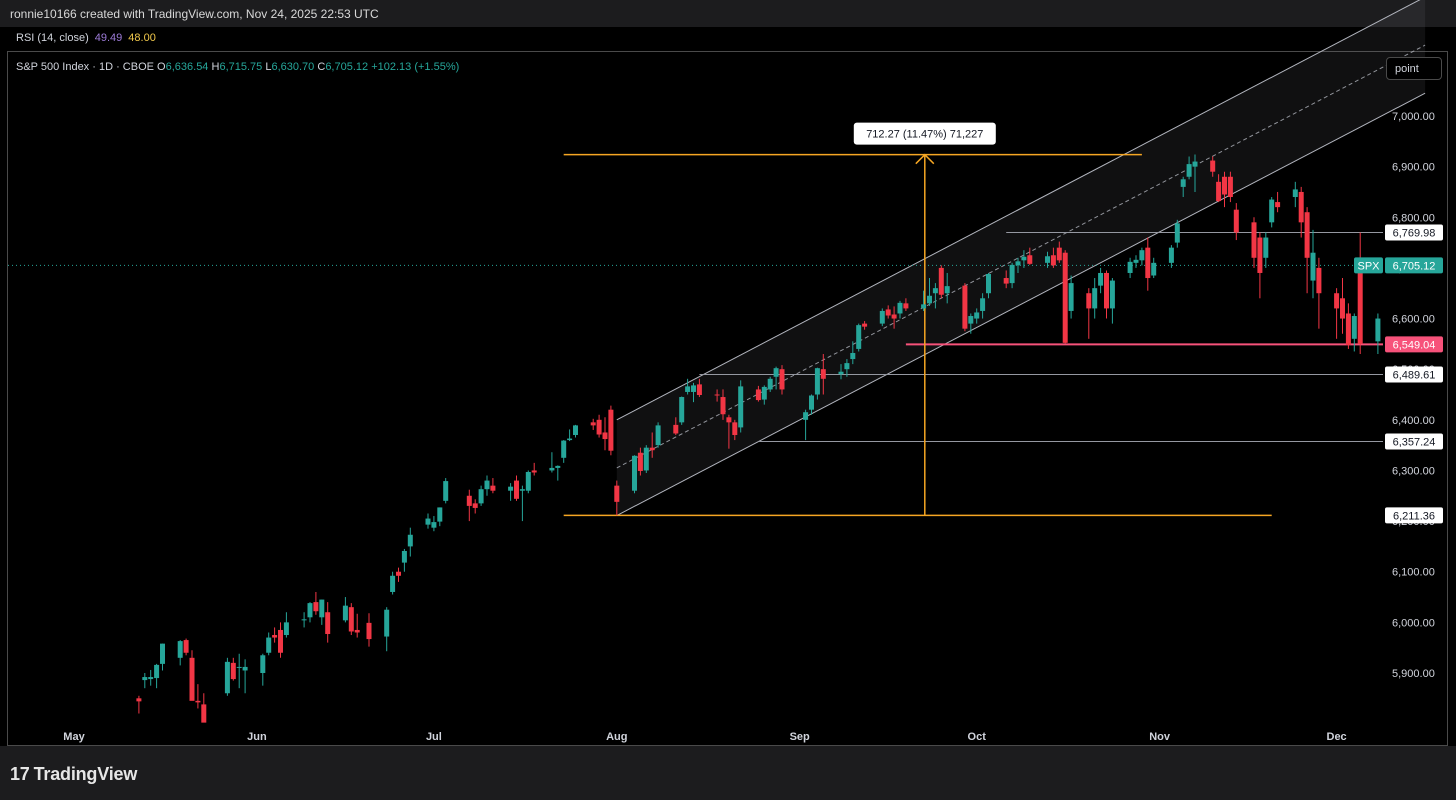 This screenshot has width=1456, height=800. What do you see at coordinates (924, 133) in the screenshot?
I see `measure-label-box` at bounding box center [924, 133].